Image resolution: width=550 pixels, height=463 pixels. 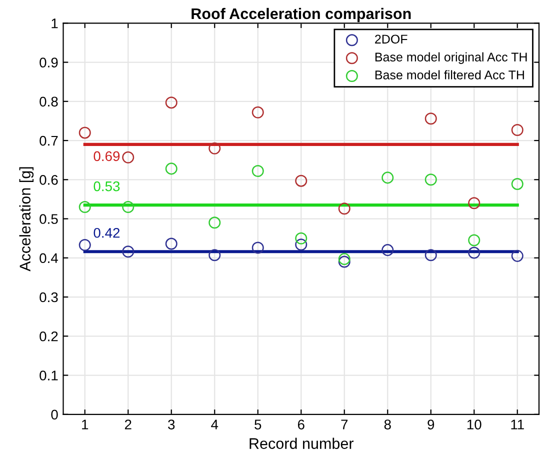 What do you see at coordinates (431, 425) in the screenshot?
I see `x-tick-label: 9` at bounding box center [431, 425].